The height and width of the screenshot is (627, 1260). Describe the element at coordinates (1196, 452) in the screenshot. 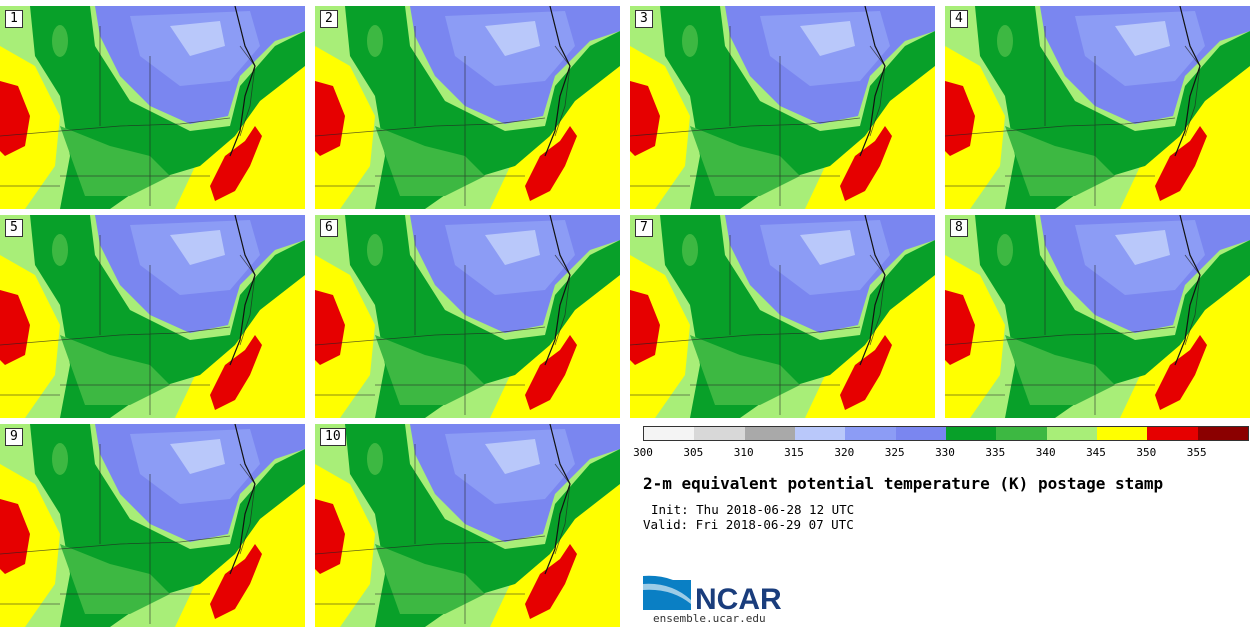

I see `colorbar-tick-label: 355` at that location.